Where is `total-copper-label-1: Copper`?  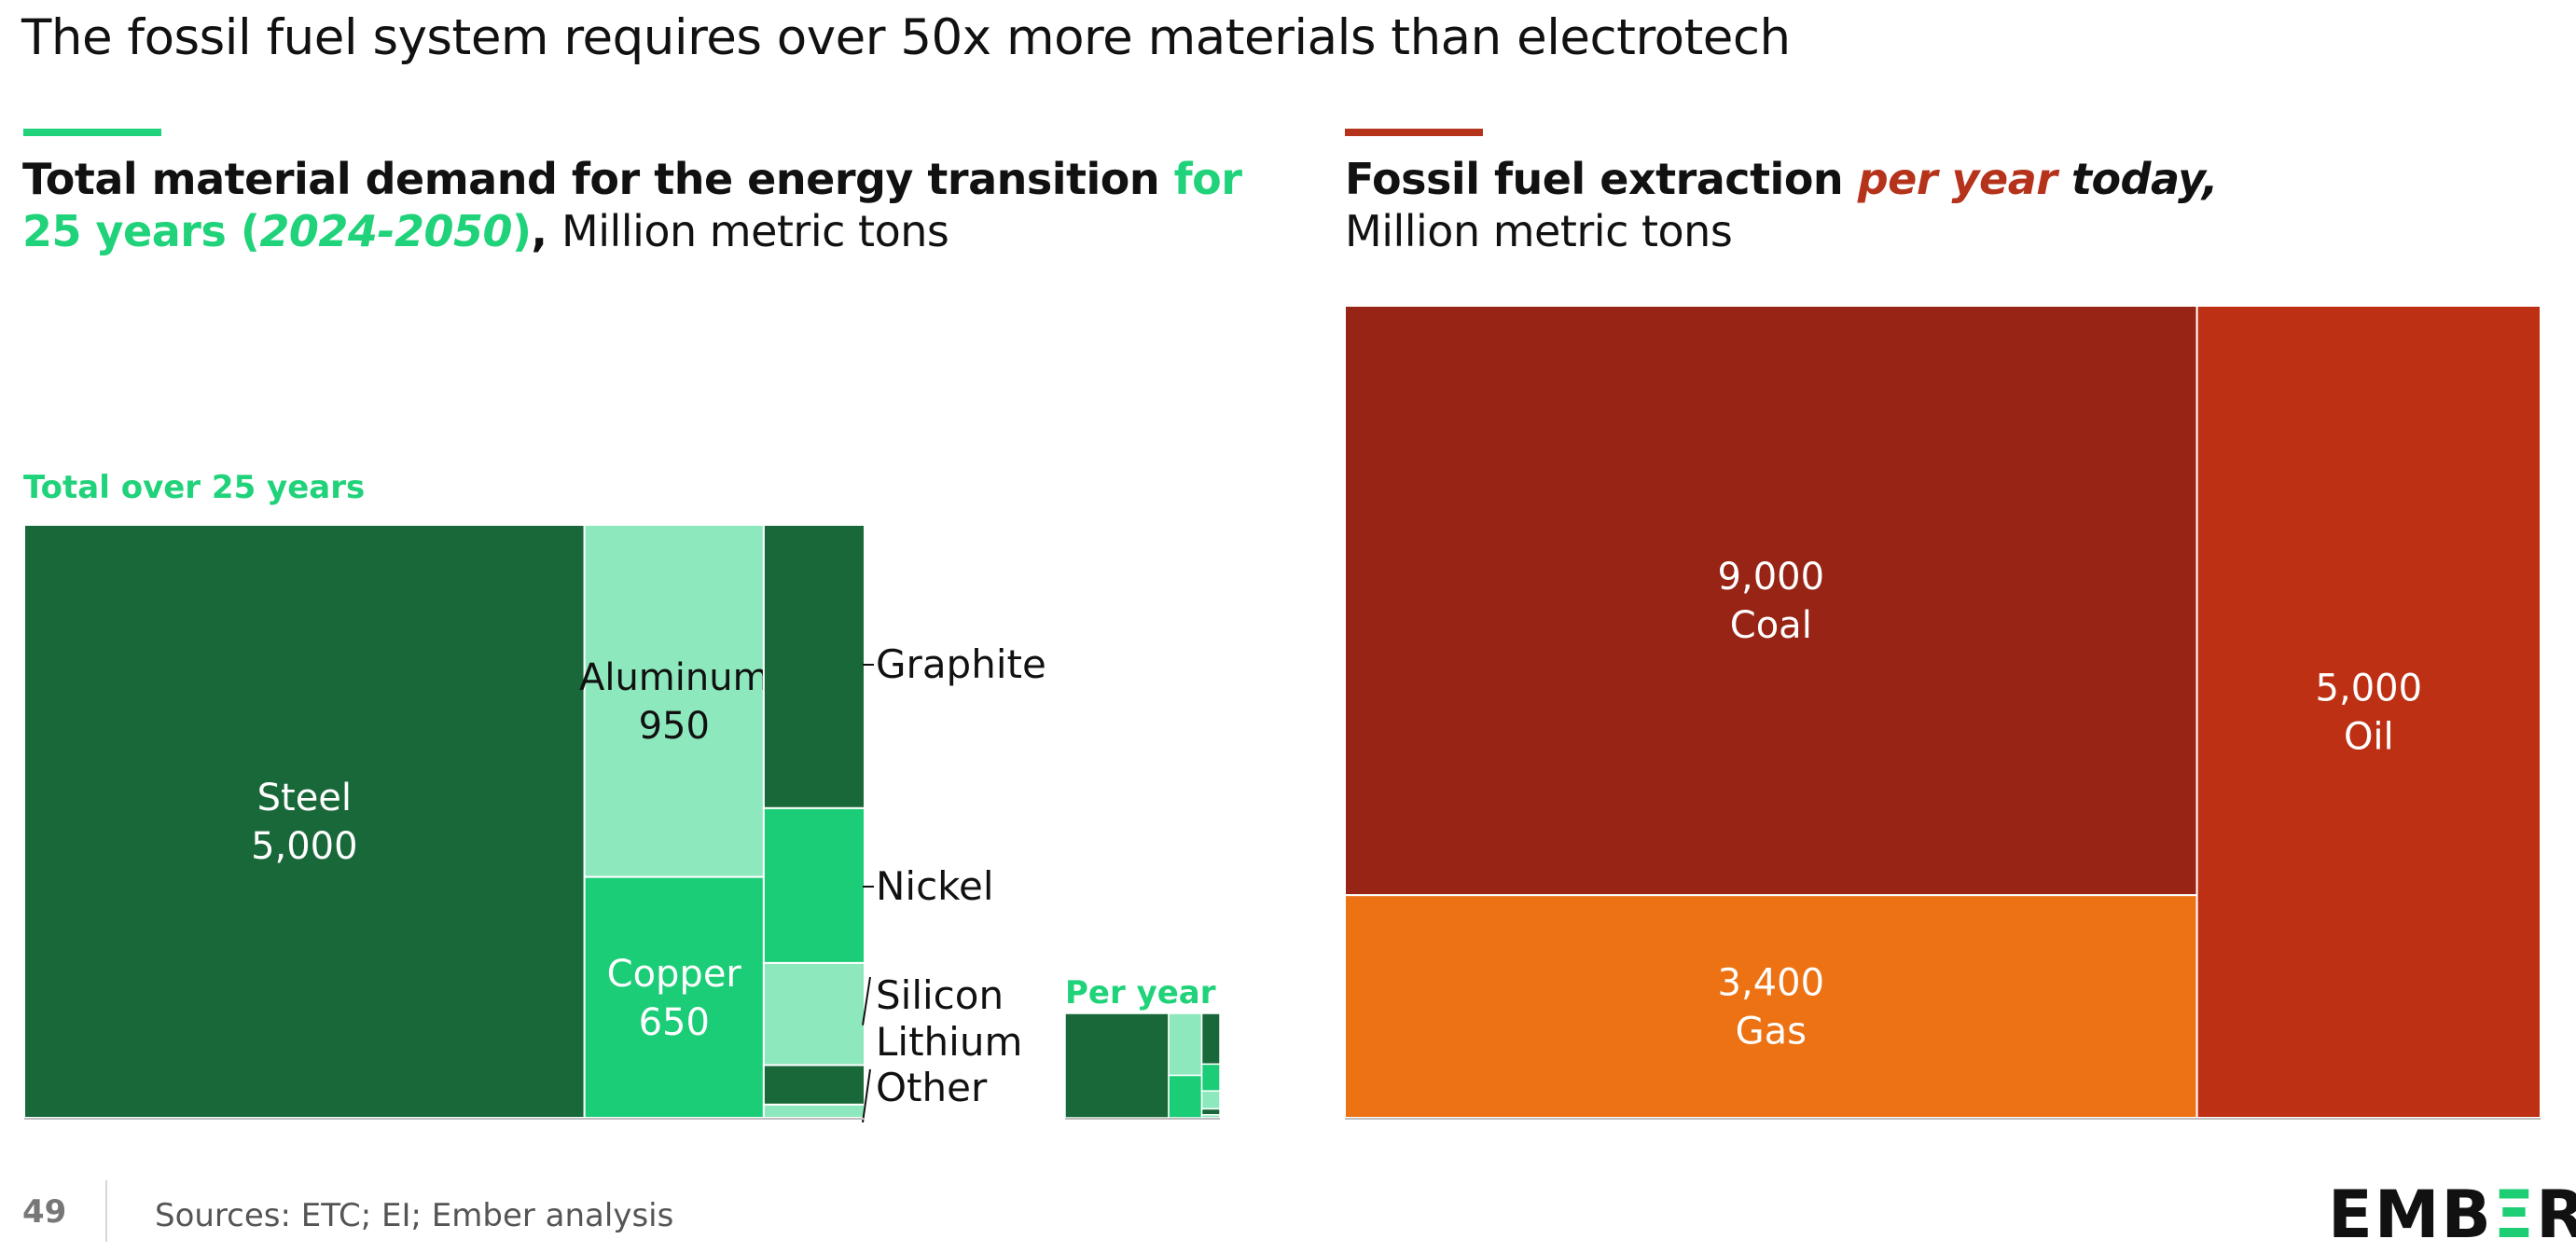 total-copper-label-1: Copper is located at coordinates (674, 974).